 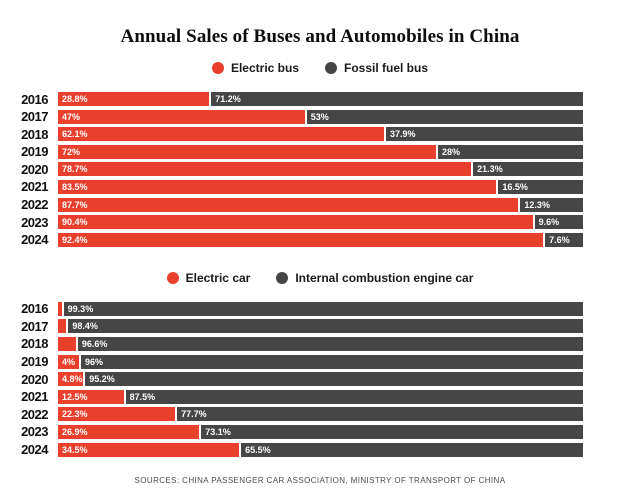 I want to click on value-label: 95.2%, so click(x=102, y=379).